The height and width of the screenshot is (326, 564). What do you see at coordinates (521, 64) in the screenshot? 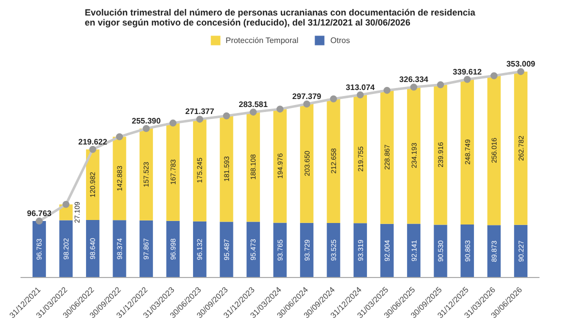
I see `data-label: 353.009` at bounding box center [521, 64].